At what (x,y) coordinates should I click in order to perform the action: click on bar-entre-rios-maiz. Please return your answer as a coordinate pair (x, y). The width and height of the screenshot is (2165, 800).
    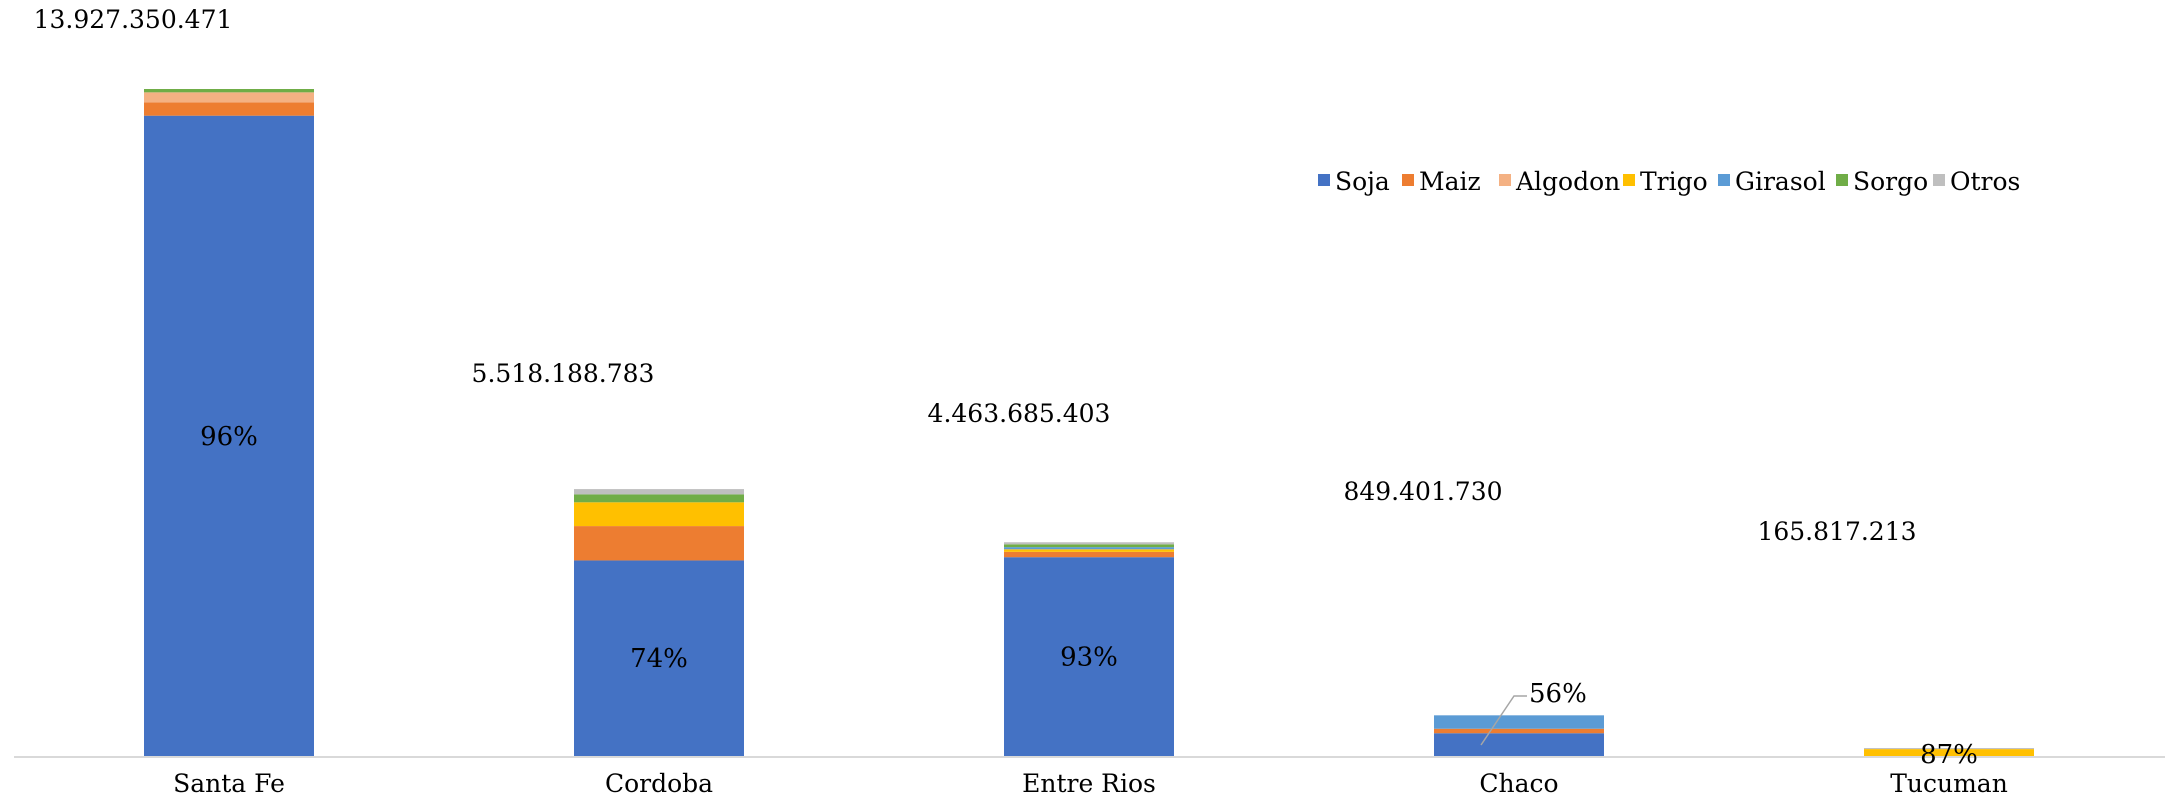
    Looking at the image, I should click on (1089, 554).